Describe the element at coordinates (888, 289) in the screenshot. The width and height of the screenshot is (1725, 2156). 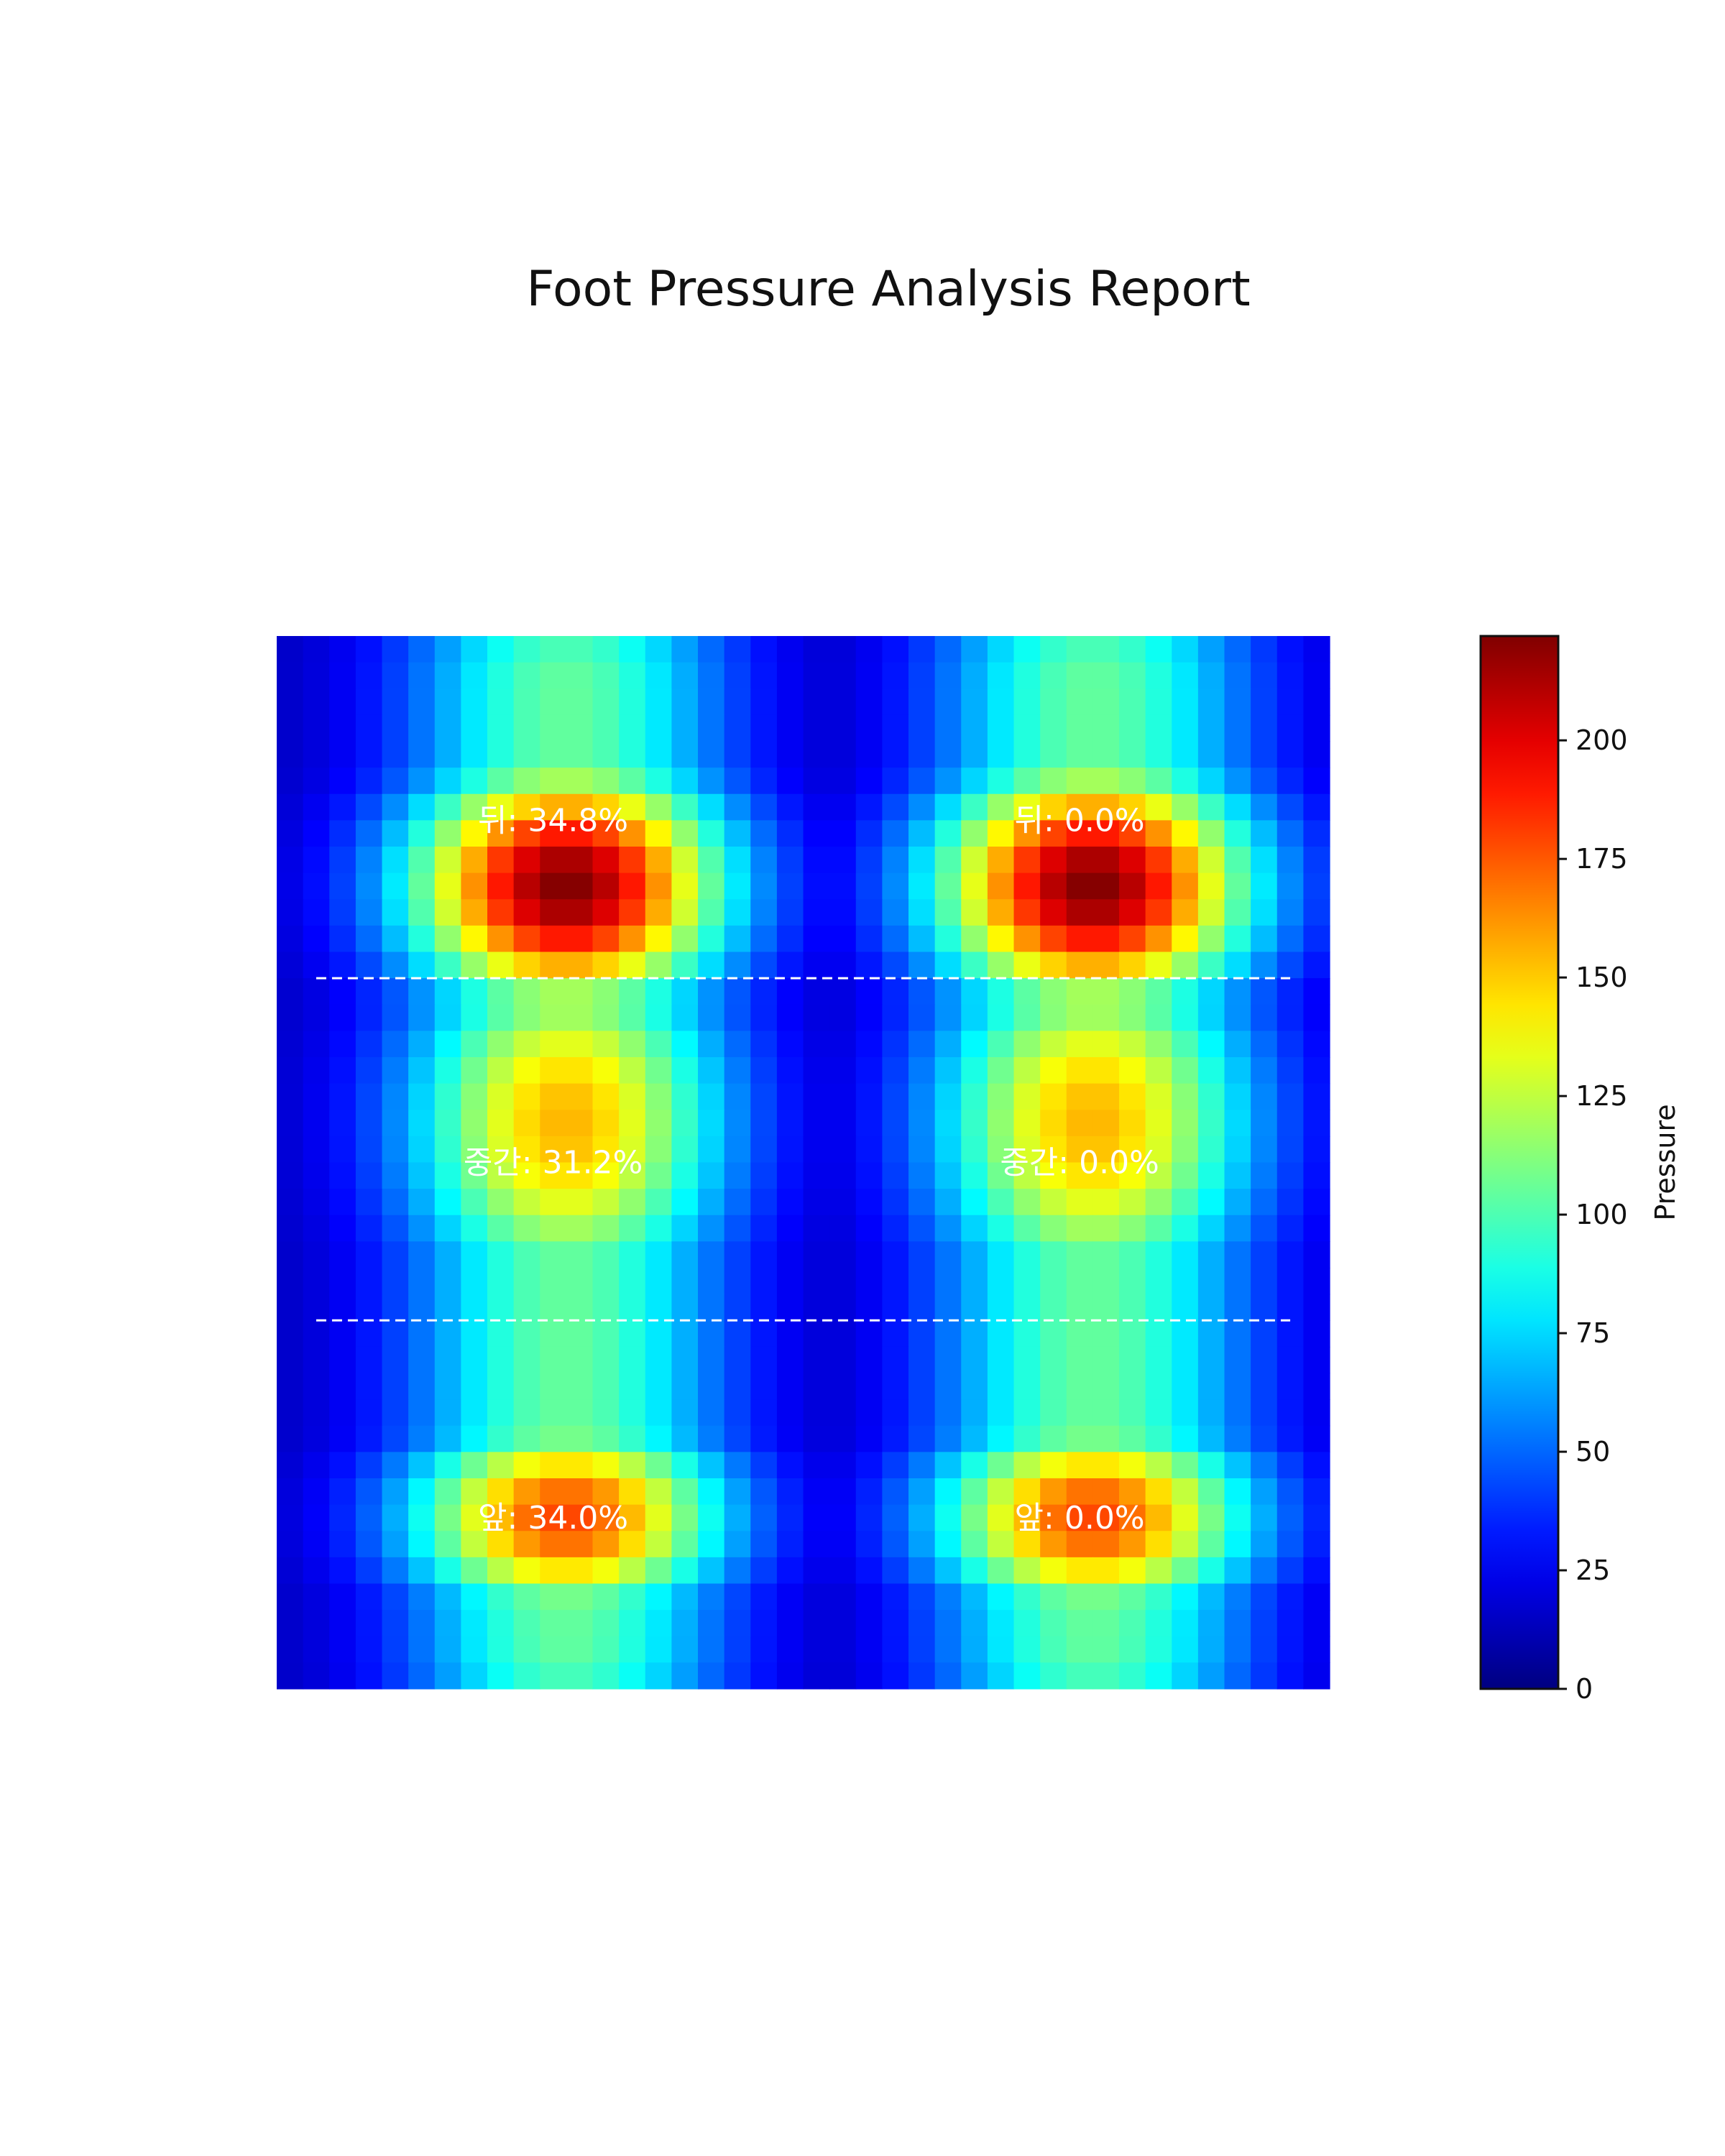
I see `chart-title: Foot Pressure Analysis Report` at that location.